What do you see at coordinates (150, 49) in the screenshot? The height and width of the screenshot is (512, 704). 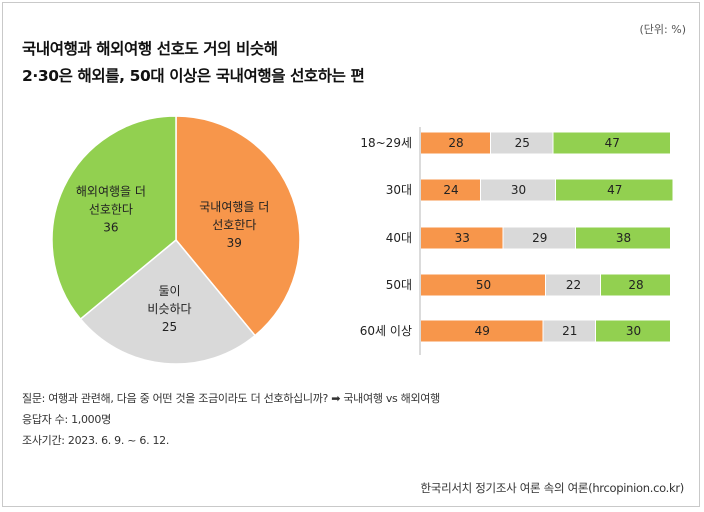 I see `title-line-1: 국내여행과 해외여행 선호도 거의 비슷해` at bounding box center [150, 49].